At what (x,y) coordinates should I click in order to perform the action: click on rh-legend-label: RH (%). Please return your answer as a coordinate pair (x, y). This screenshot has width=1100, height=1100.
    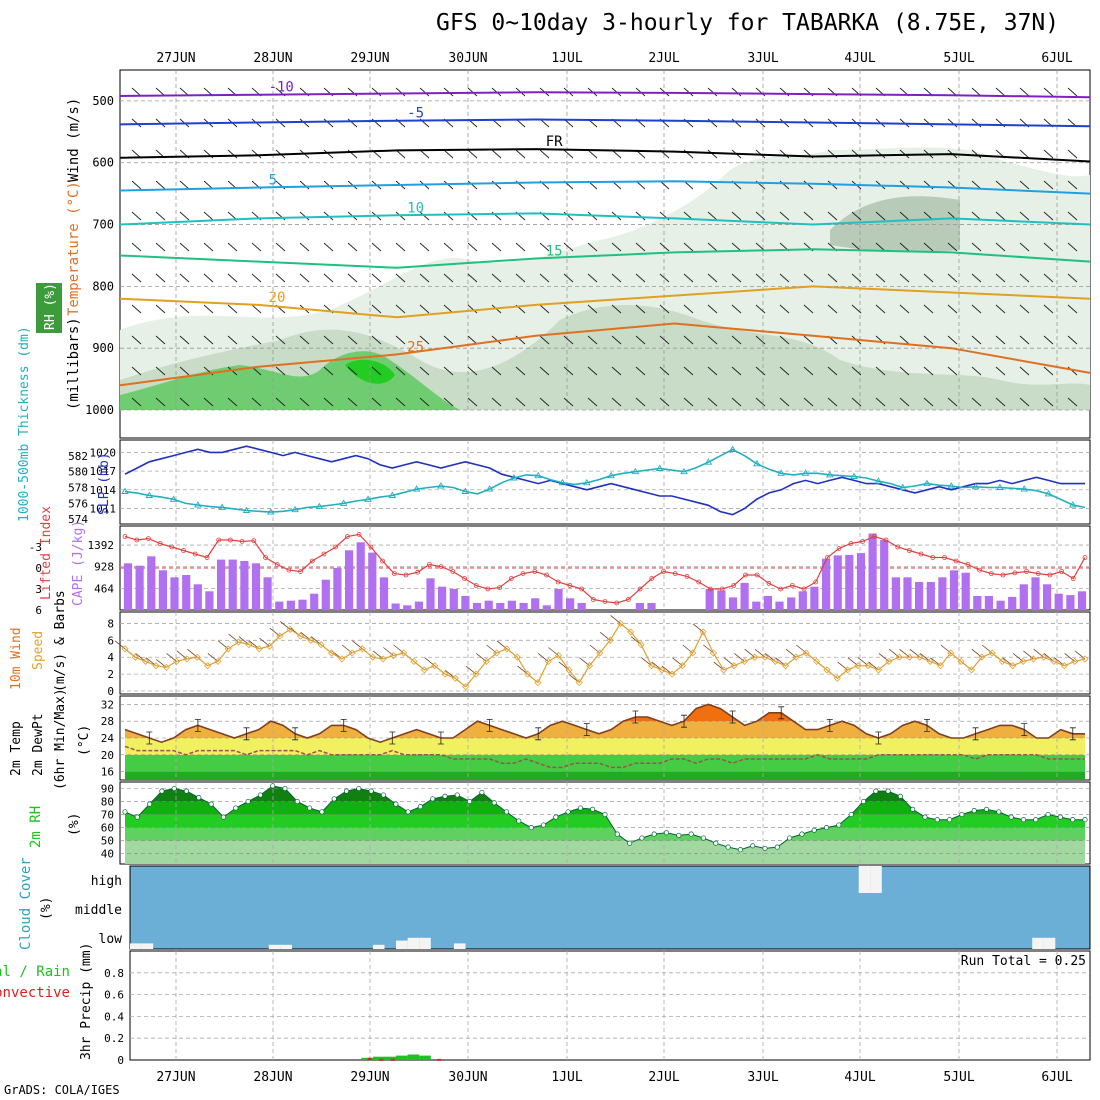
    Looking at the image, I should click on (50, 306).